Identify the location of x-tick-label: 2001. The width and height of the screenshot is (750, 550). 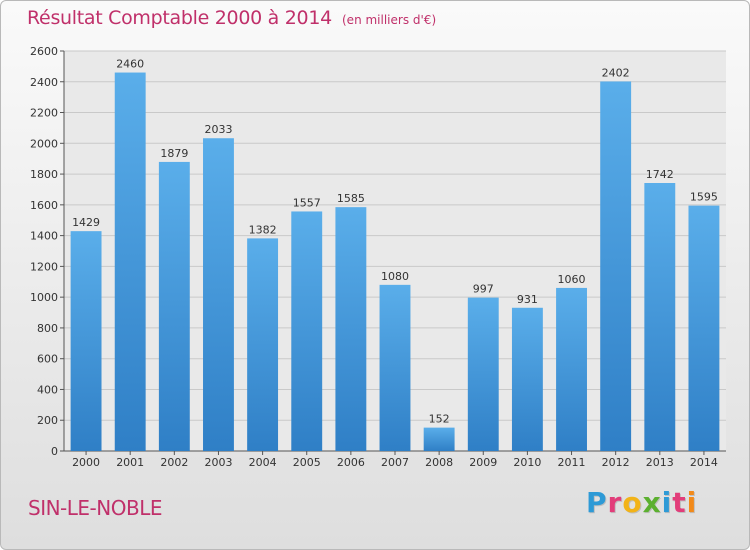
(130, 462).